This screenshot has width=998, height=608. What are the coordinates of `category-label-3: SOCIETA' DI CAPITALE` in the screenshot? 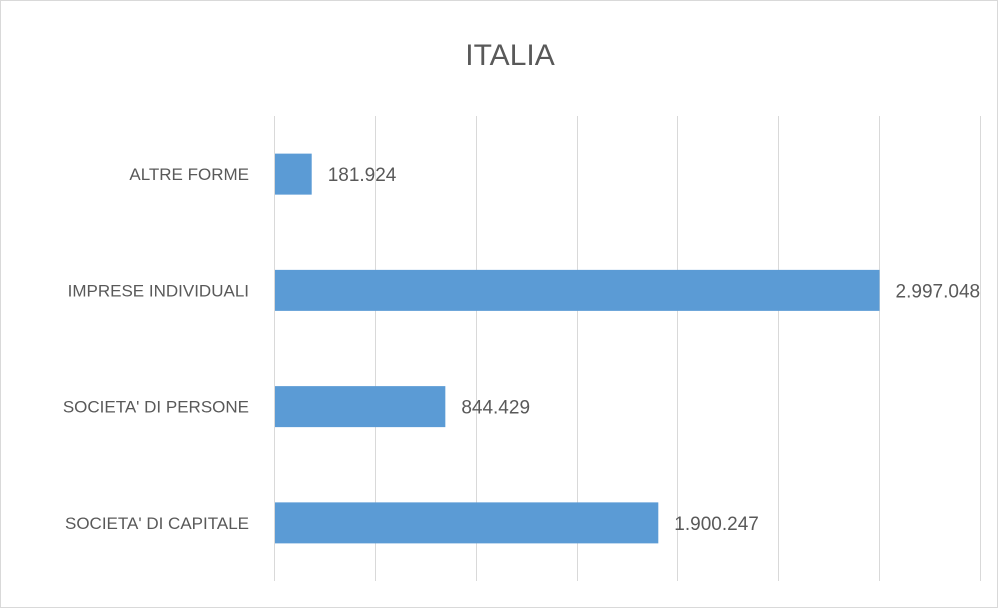 It's located at (157, 523).